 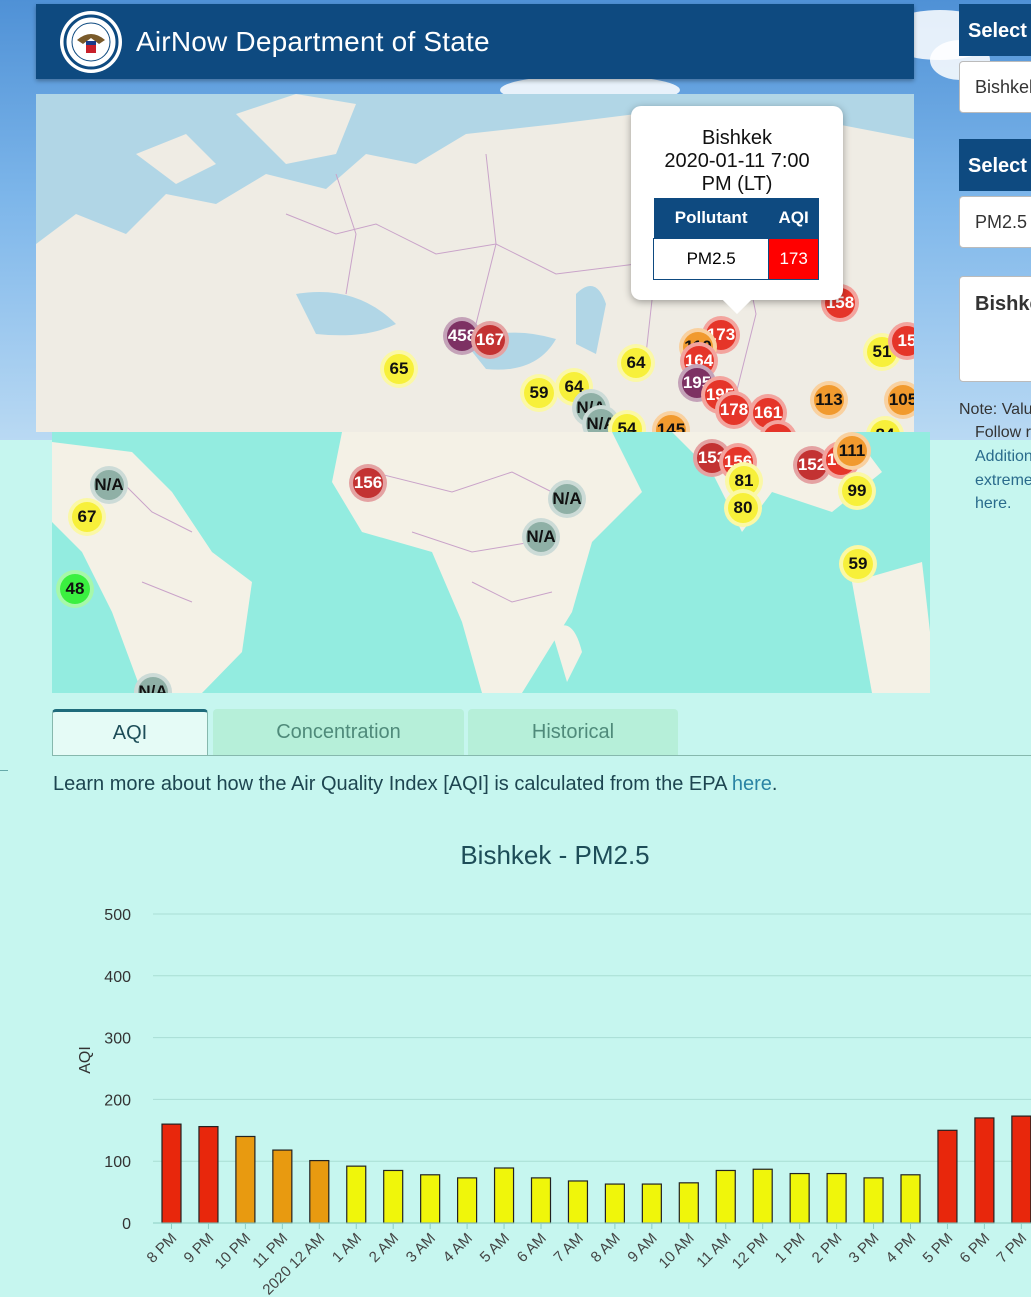 What do you see at coordinates (490, 340) in the screenshot?
I see `map-top-marker: 167` at bounding box center [490, 340].